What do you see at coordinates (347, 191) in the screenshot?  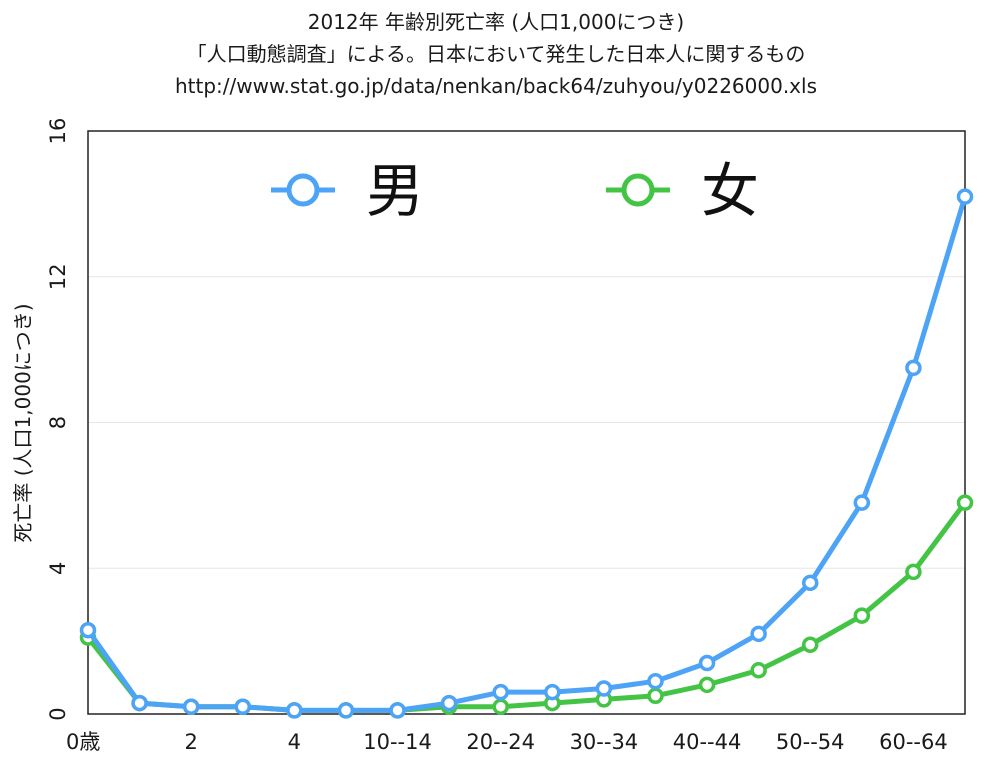 I see `legend-item-0: 男` at bounding box center [347, 191].